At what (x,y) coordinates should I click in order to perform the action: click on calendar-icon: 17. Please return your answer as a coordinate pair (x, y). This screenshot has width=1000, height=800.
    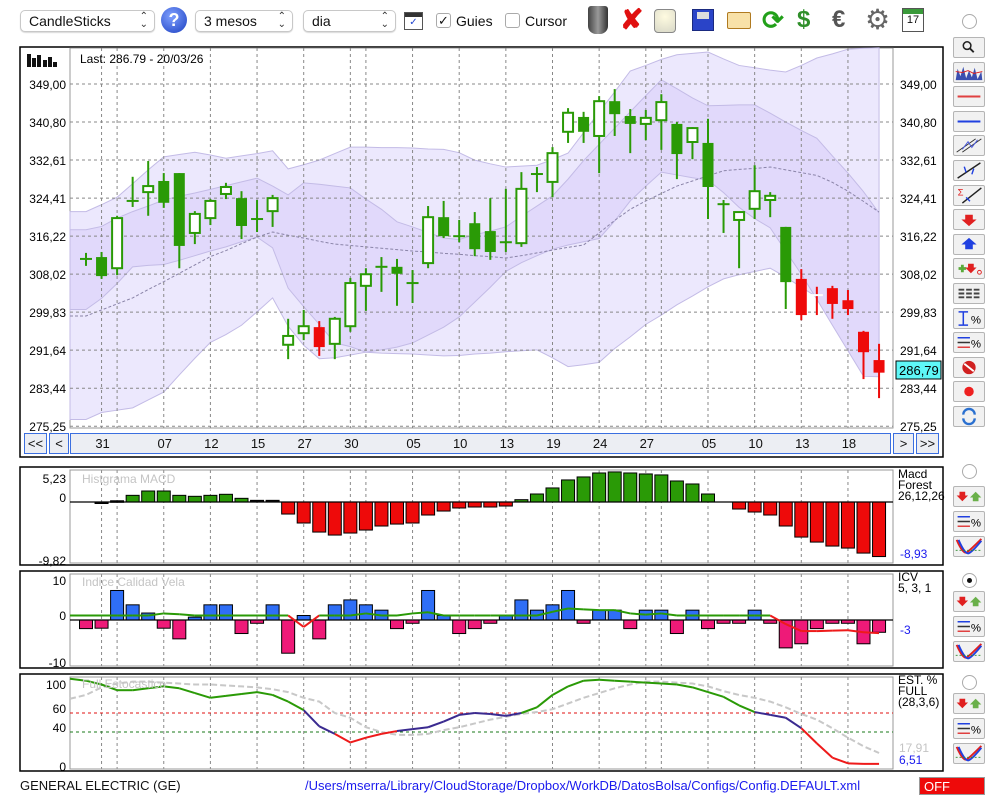
    Looking at the image, I should click on (913, 20).